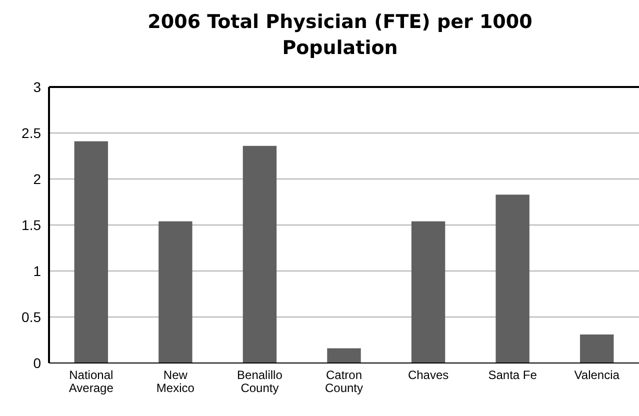 Image resolution: width=639 pixels, height=416 pixels. What do you see at coordinates (37, 270) in the screenshot?
I see `y-tick-label: 1` at bounding box center [37, 270].